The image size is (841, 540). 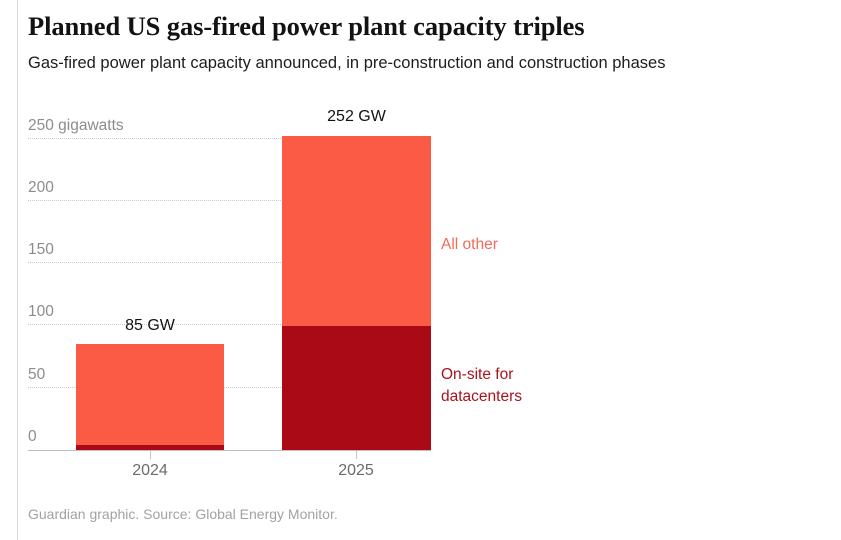 I want to click on x-axis-line, so click(x=229, y=450).